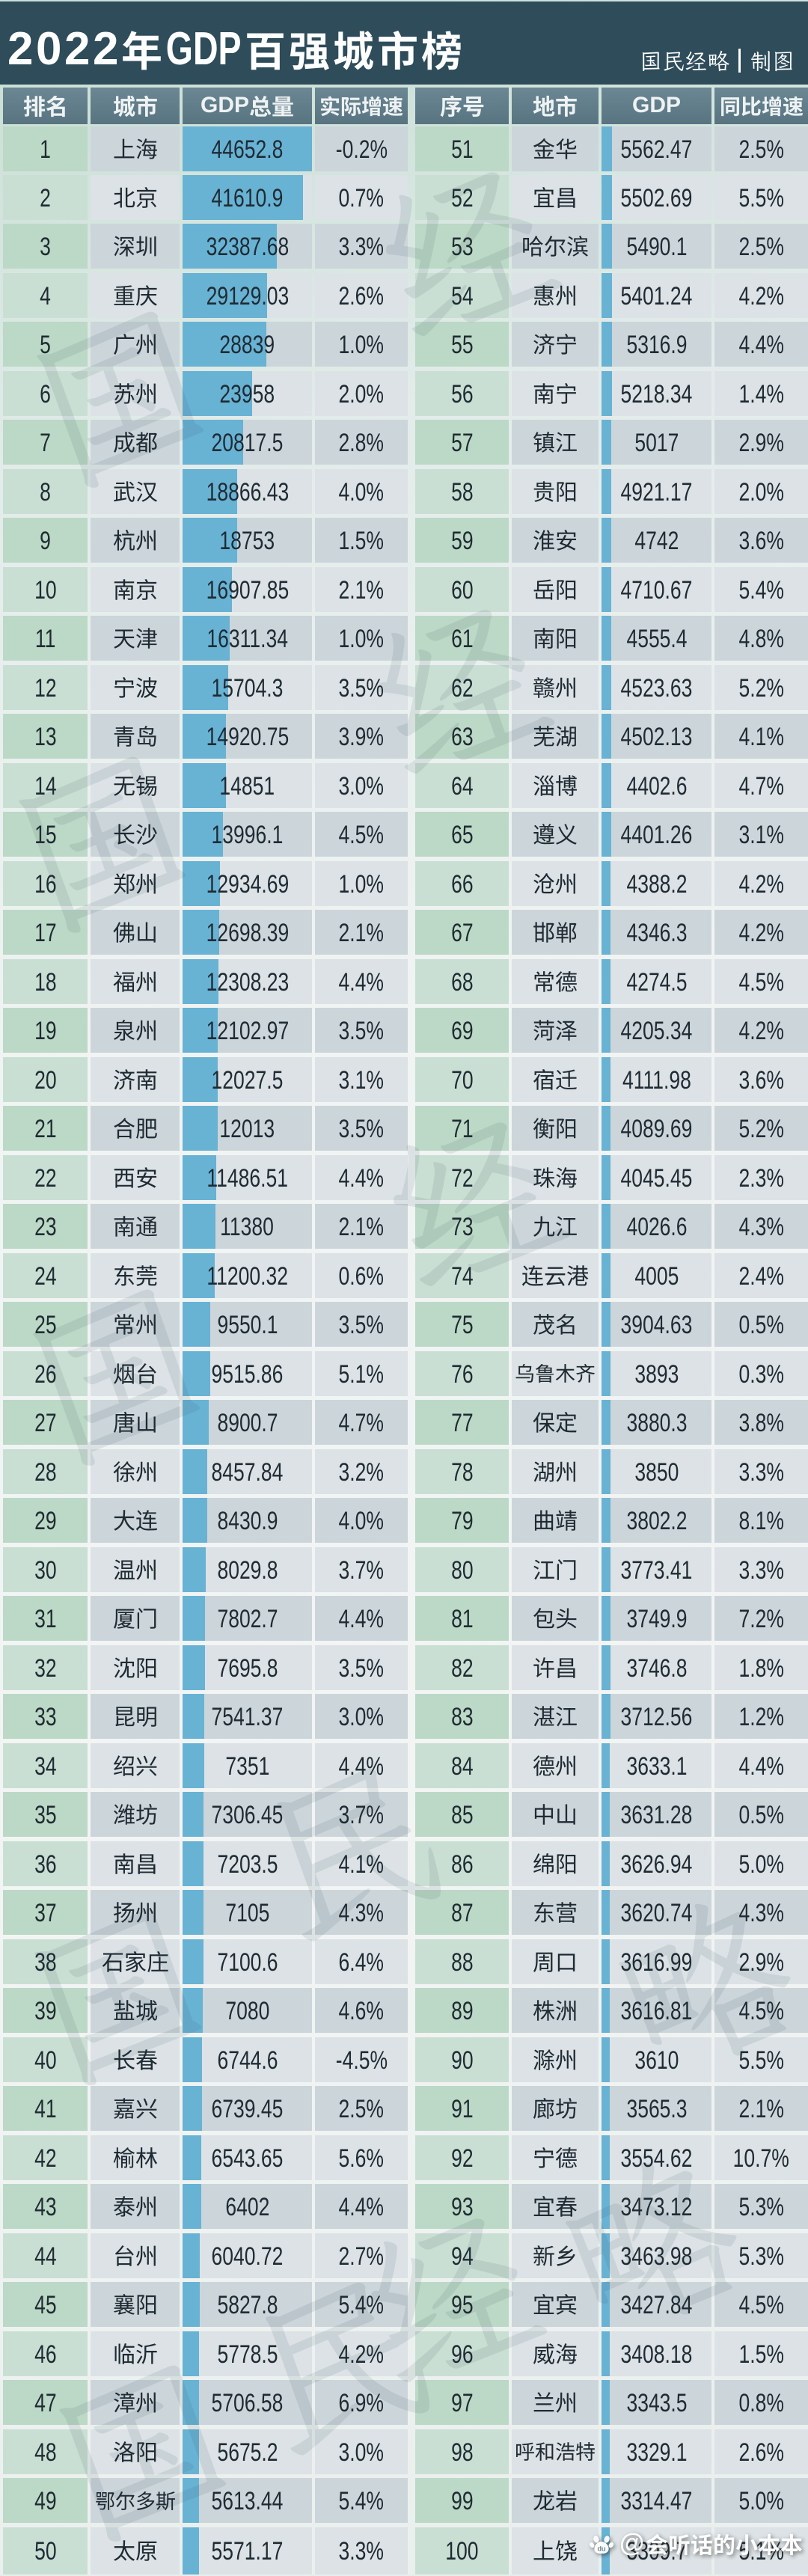 The image size is (808, 2576). I want to click on svg-text: du, so click(602, 2549).